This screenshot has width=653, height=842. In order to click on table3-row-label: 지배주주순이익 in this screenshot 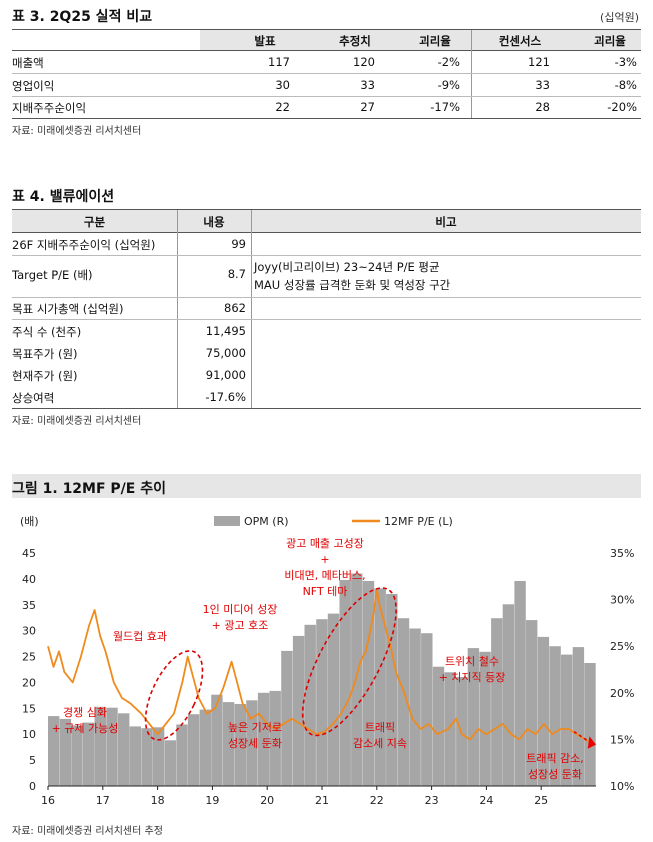, I will do `click(49, 108)`.